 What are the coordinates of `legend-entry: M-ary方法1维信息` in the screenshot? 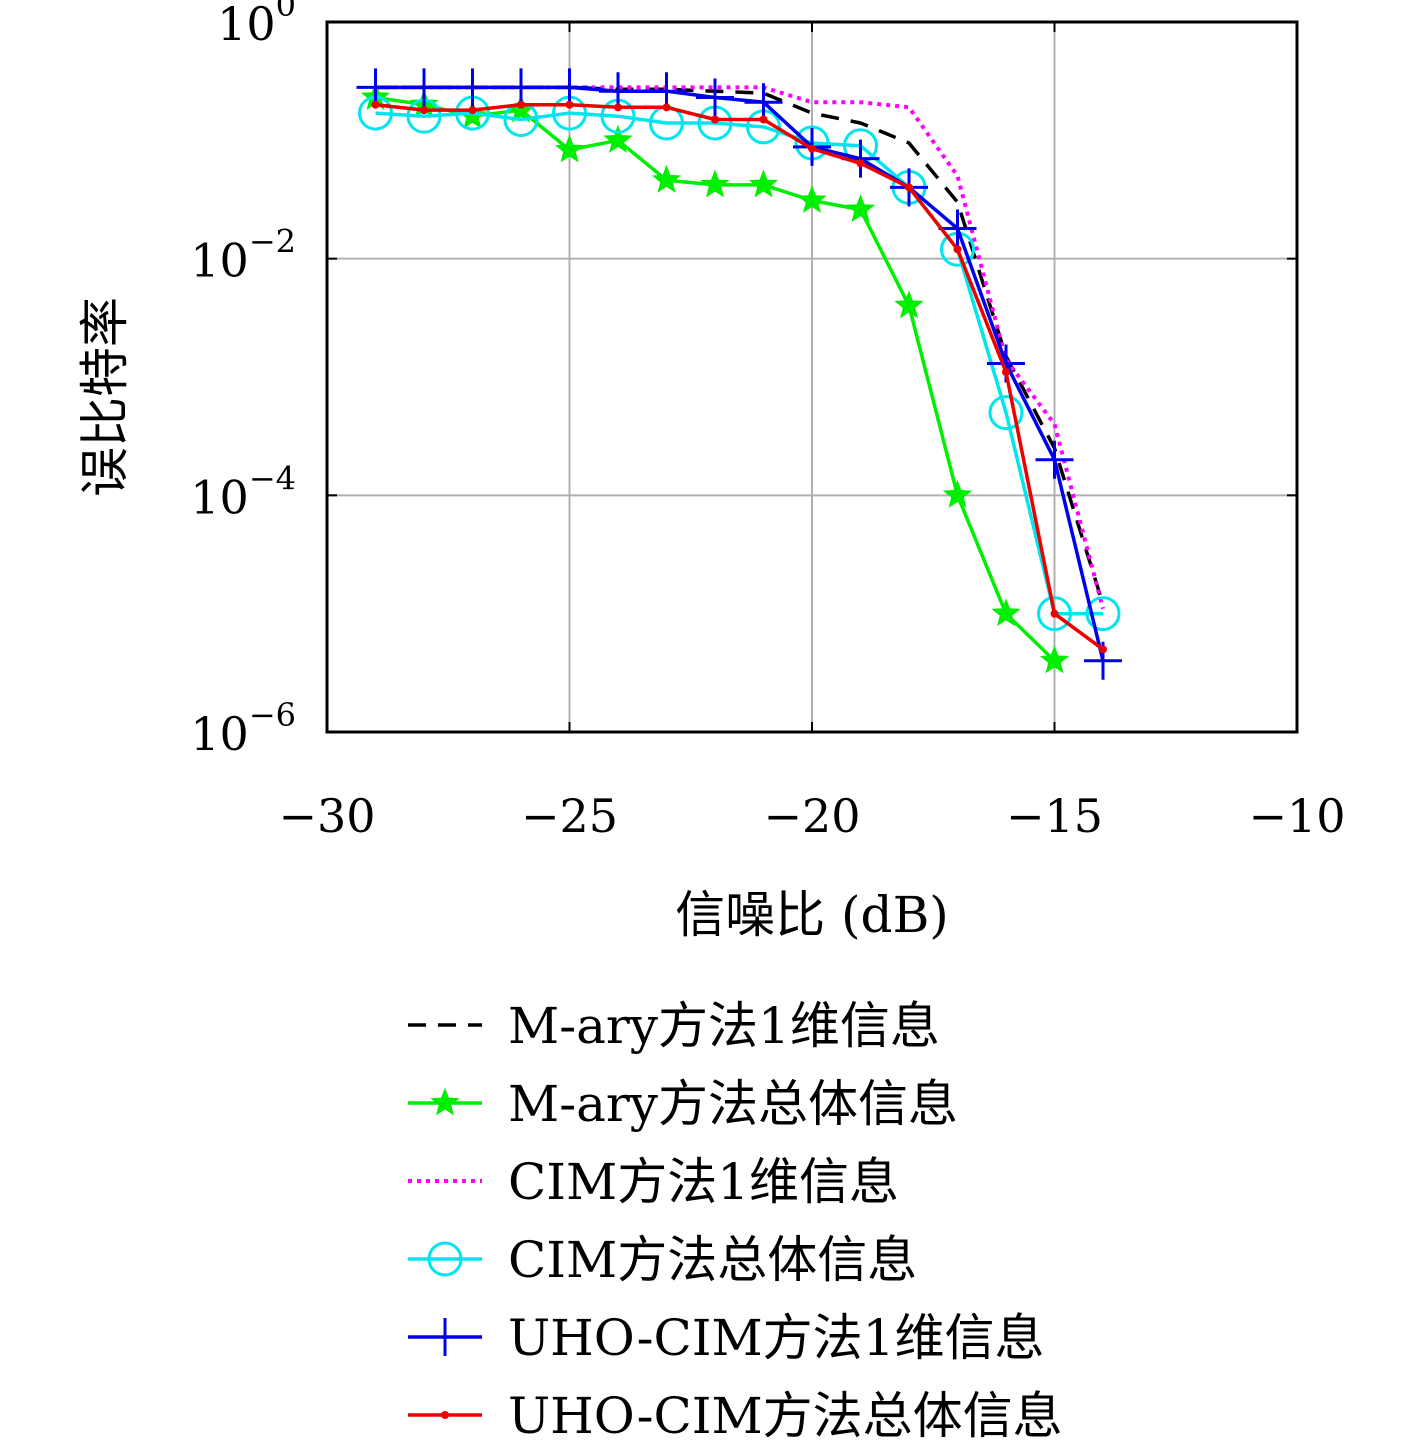 It's located at (674, 1026).